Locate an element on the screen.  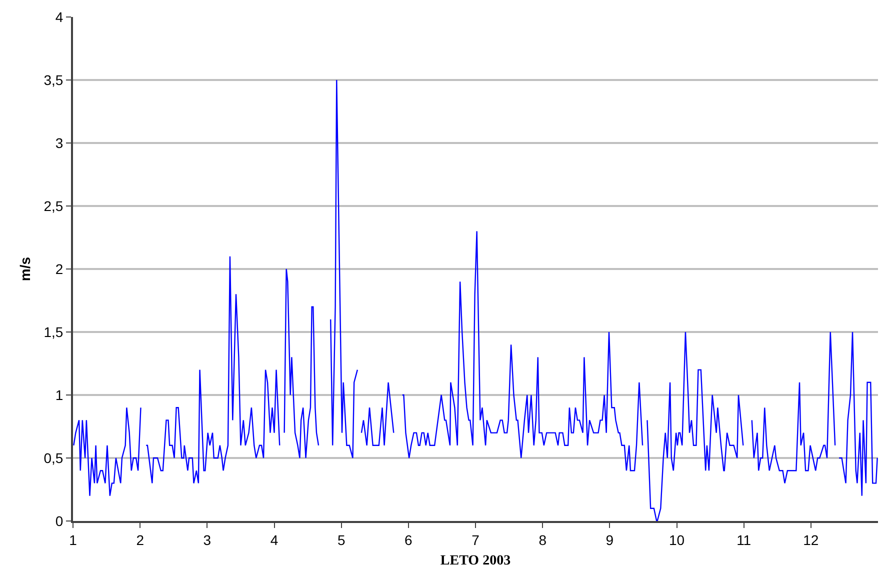
y-tick-label: 2,5 is located at coordinates (54, 206).